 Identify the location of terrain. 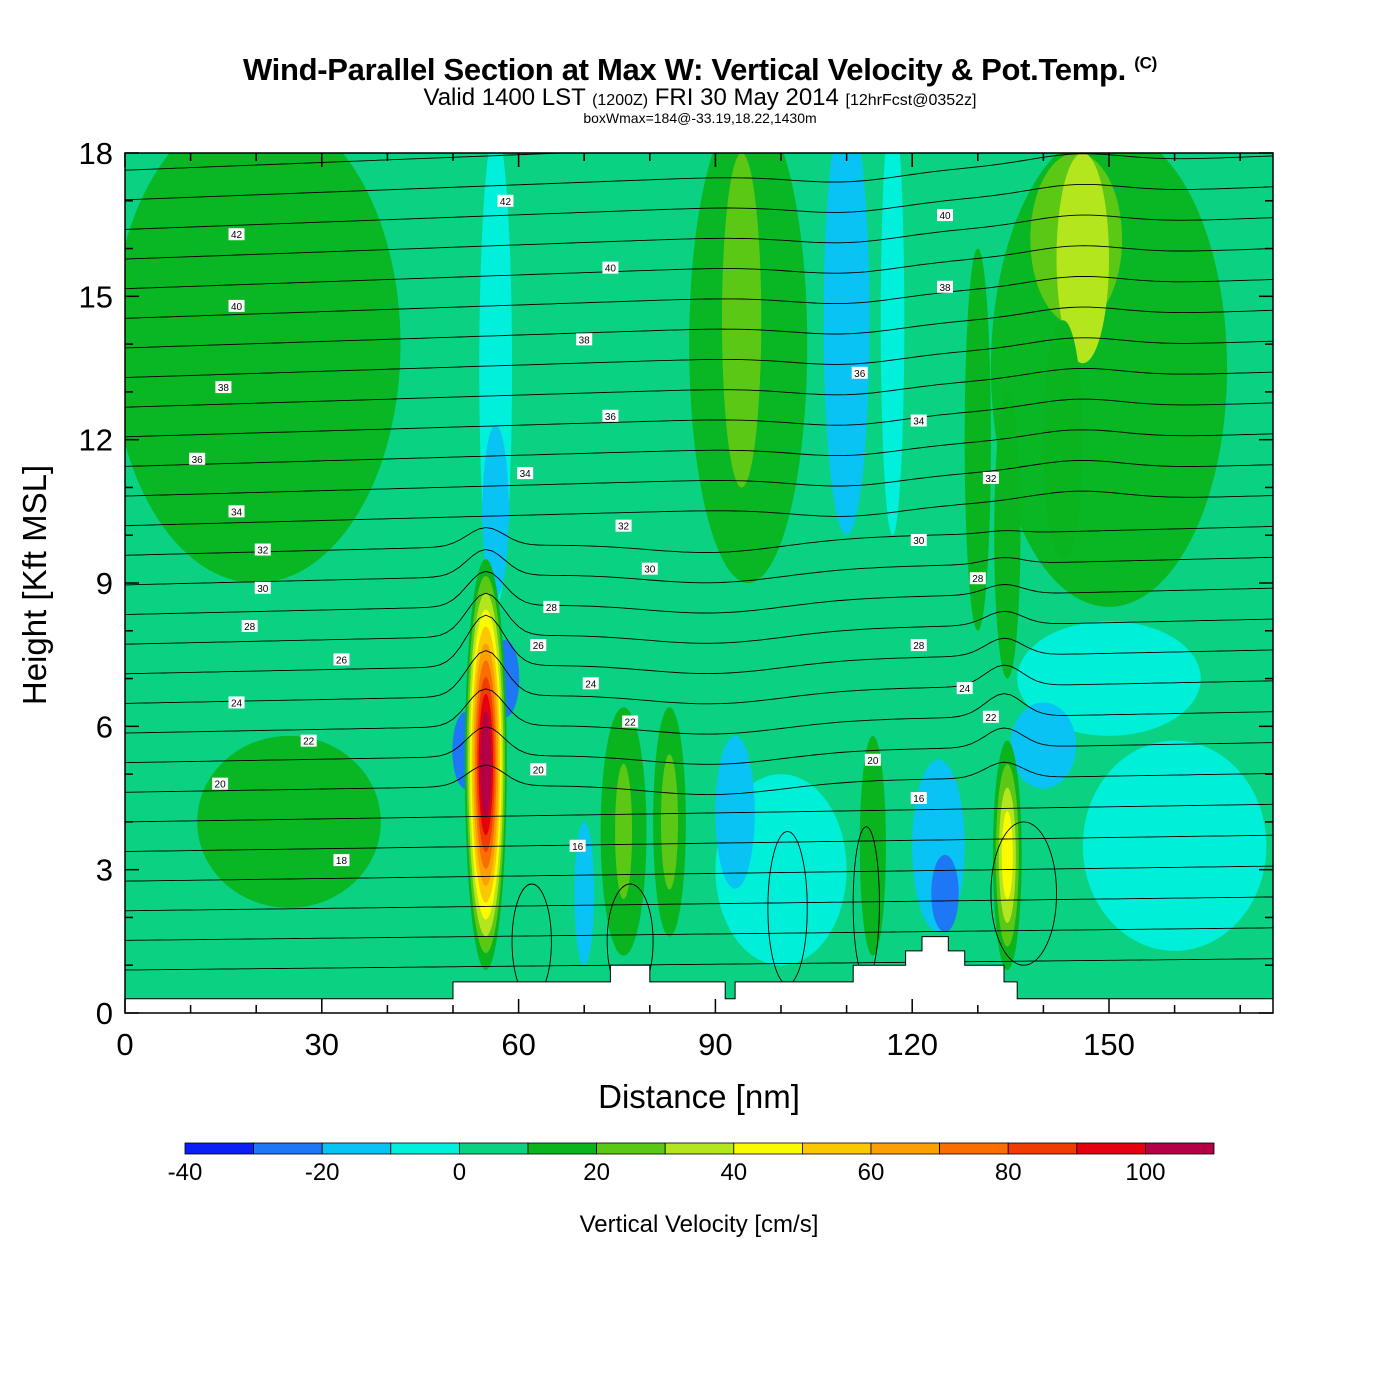
(699, 974).